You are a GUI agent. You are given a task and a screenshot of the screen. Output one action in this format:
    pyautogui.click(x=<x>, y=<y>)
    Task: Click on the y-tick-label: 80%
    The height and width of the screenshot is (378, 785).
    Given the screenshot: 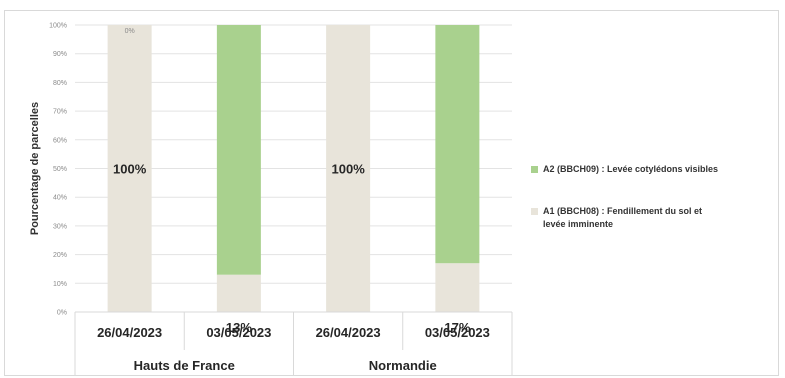 What is the action you would take?
    pyautogui.click(x=60, y=83)
    